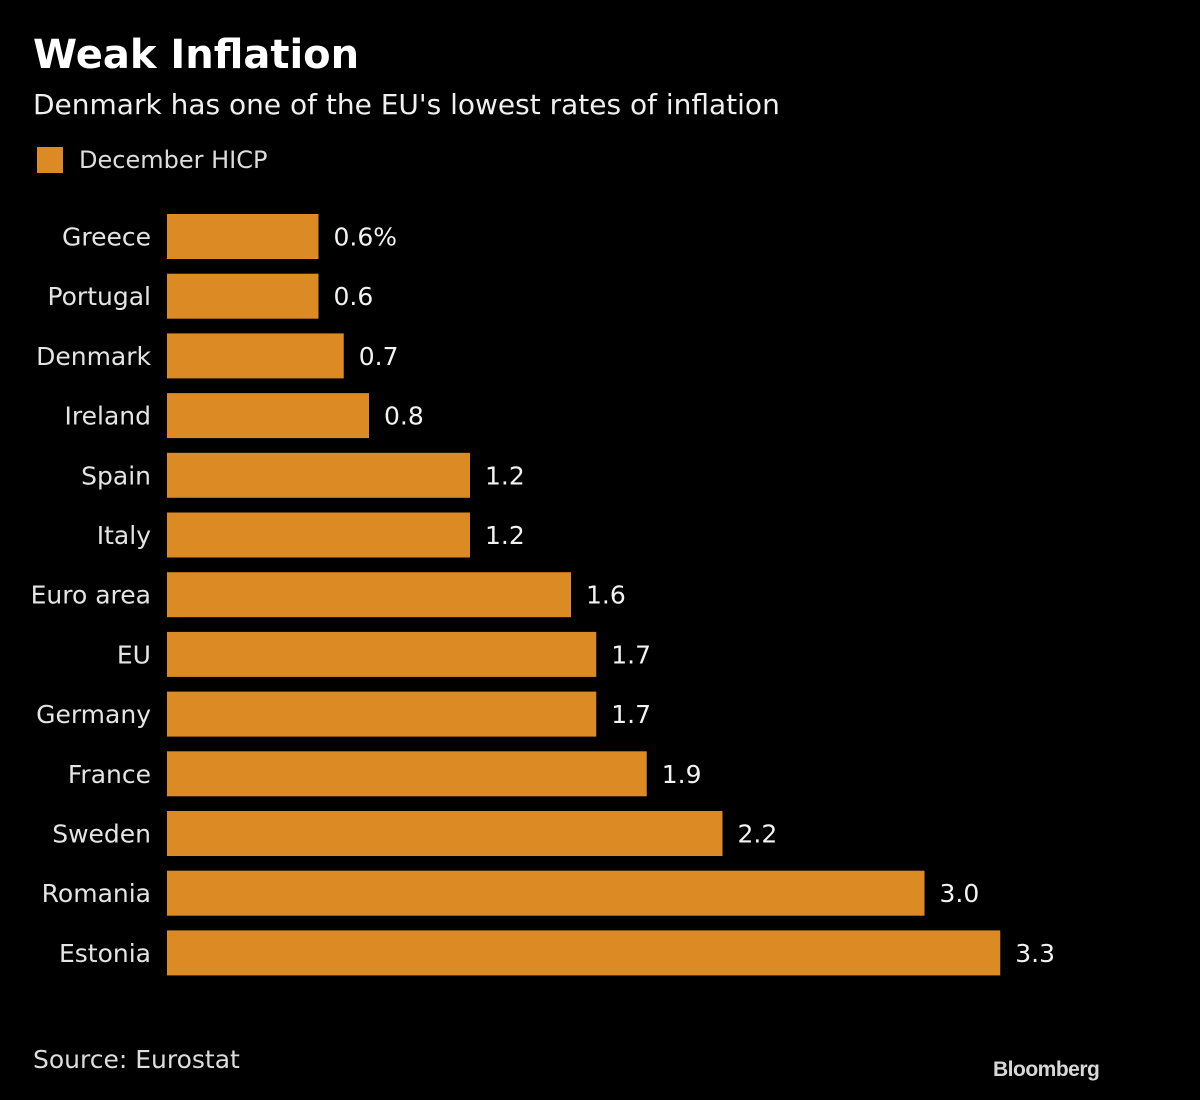 Image resolution: width=1200 pixels, height=1100 pixels. I want to click on legend-label: December HICP, so click(173, 160).